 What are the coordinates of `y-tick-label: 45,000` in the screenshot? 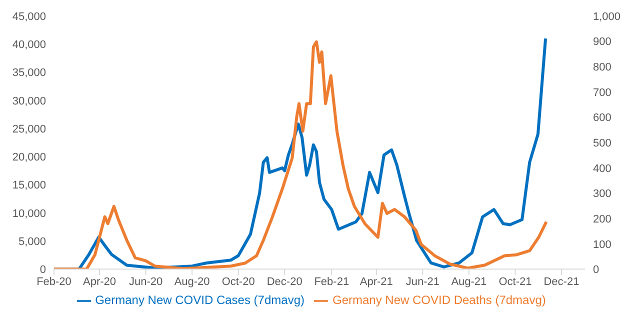 It's located at (29, 16).